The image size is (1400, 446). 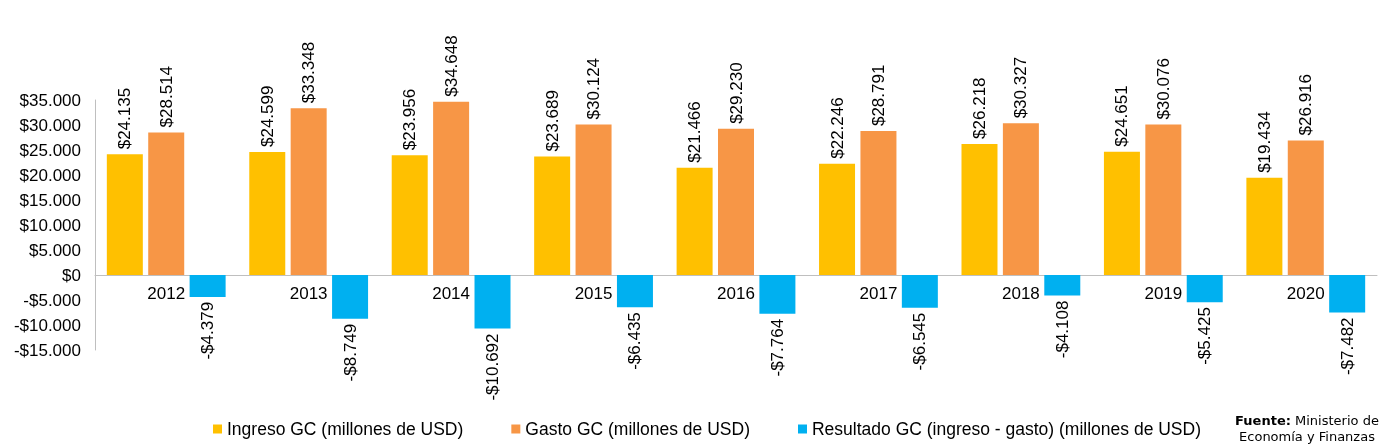 What do you see at coordinates (309, 72) in the screenshot?
I see `data-label: $33.348` at bounding box center [309, 72].